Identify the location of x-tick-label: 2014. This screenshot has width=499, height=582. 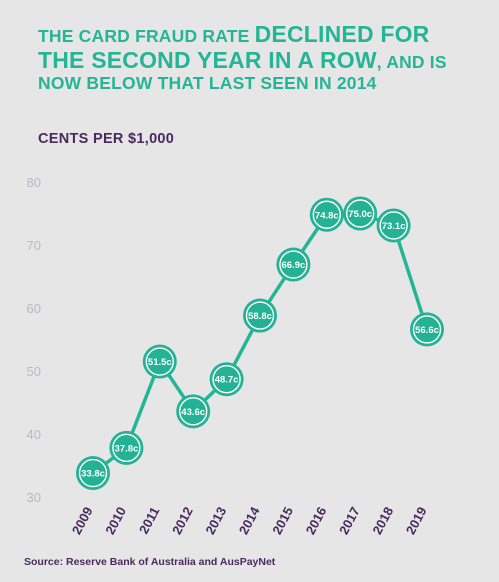
(249, 520).